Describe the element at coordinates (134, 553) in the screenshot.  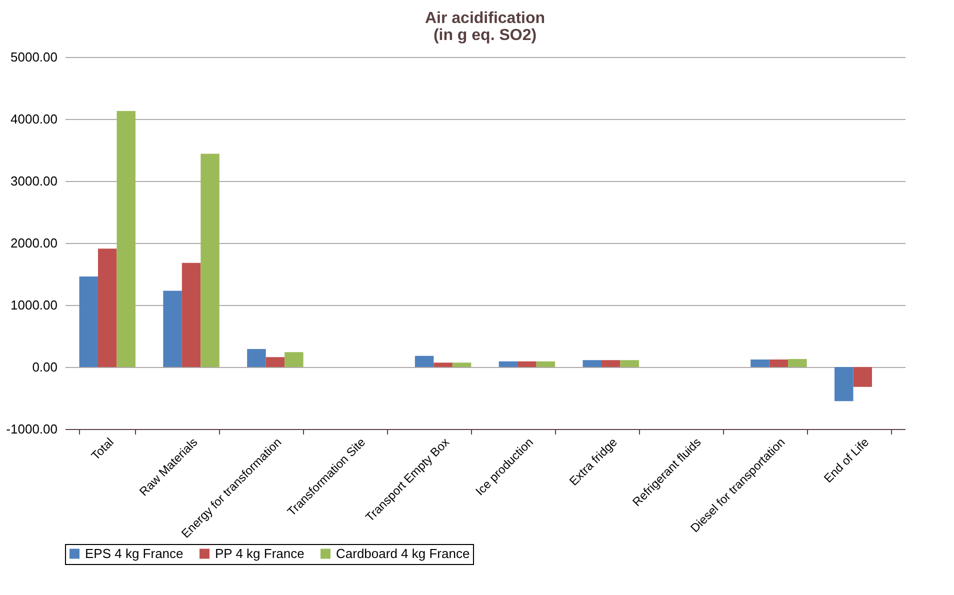
I see `legend-label: EPS 4 kg France` at that location.